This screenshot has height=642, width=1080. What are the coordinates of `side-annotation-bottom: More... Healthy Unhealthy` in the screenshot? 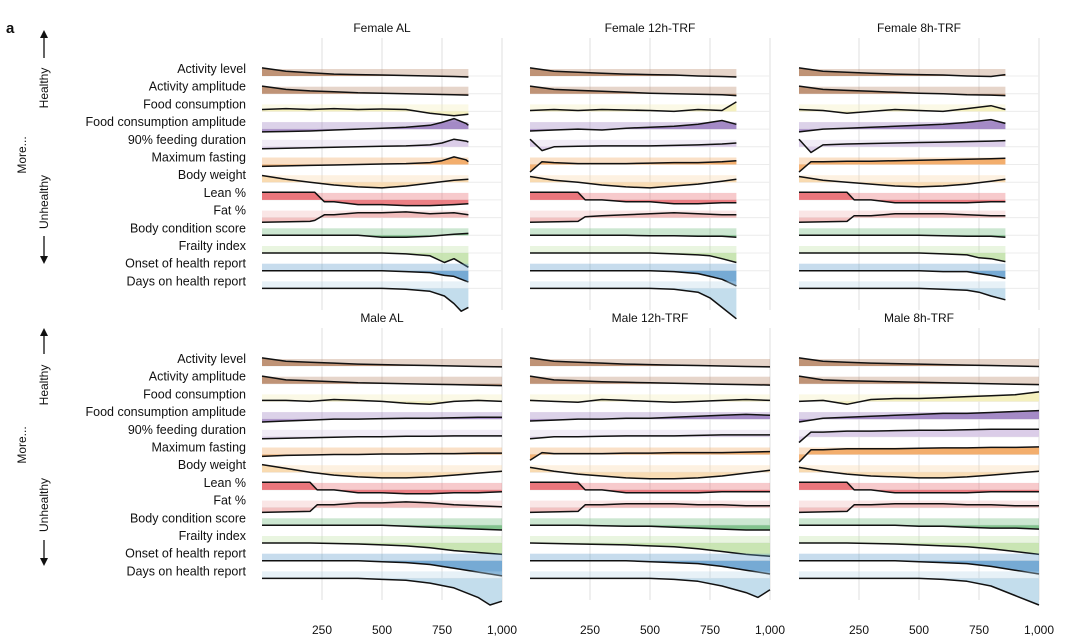 It's located at (33, 447).